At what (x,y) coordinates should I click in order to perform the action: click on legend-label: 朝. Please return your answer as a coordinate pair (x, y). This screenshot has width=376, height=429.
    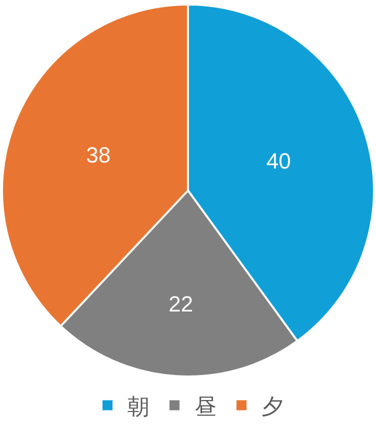
    Looking at the image, I should click on (139, 407).